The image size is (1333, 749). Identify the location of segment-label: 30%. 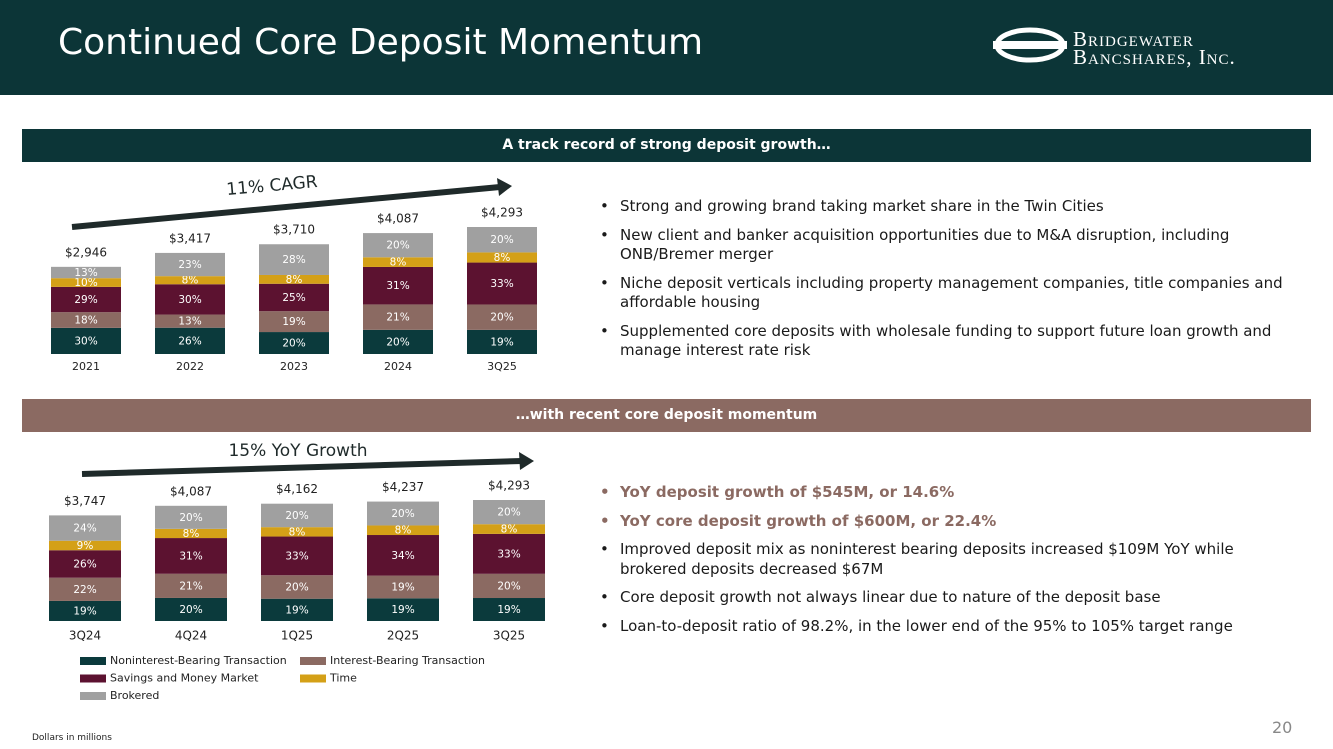
(189, 300).